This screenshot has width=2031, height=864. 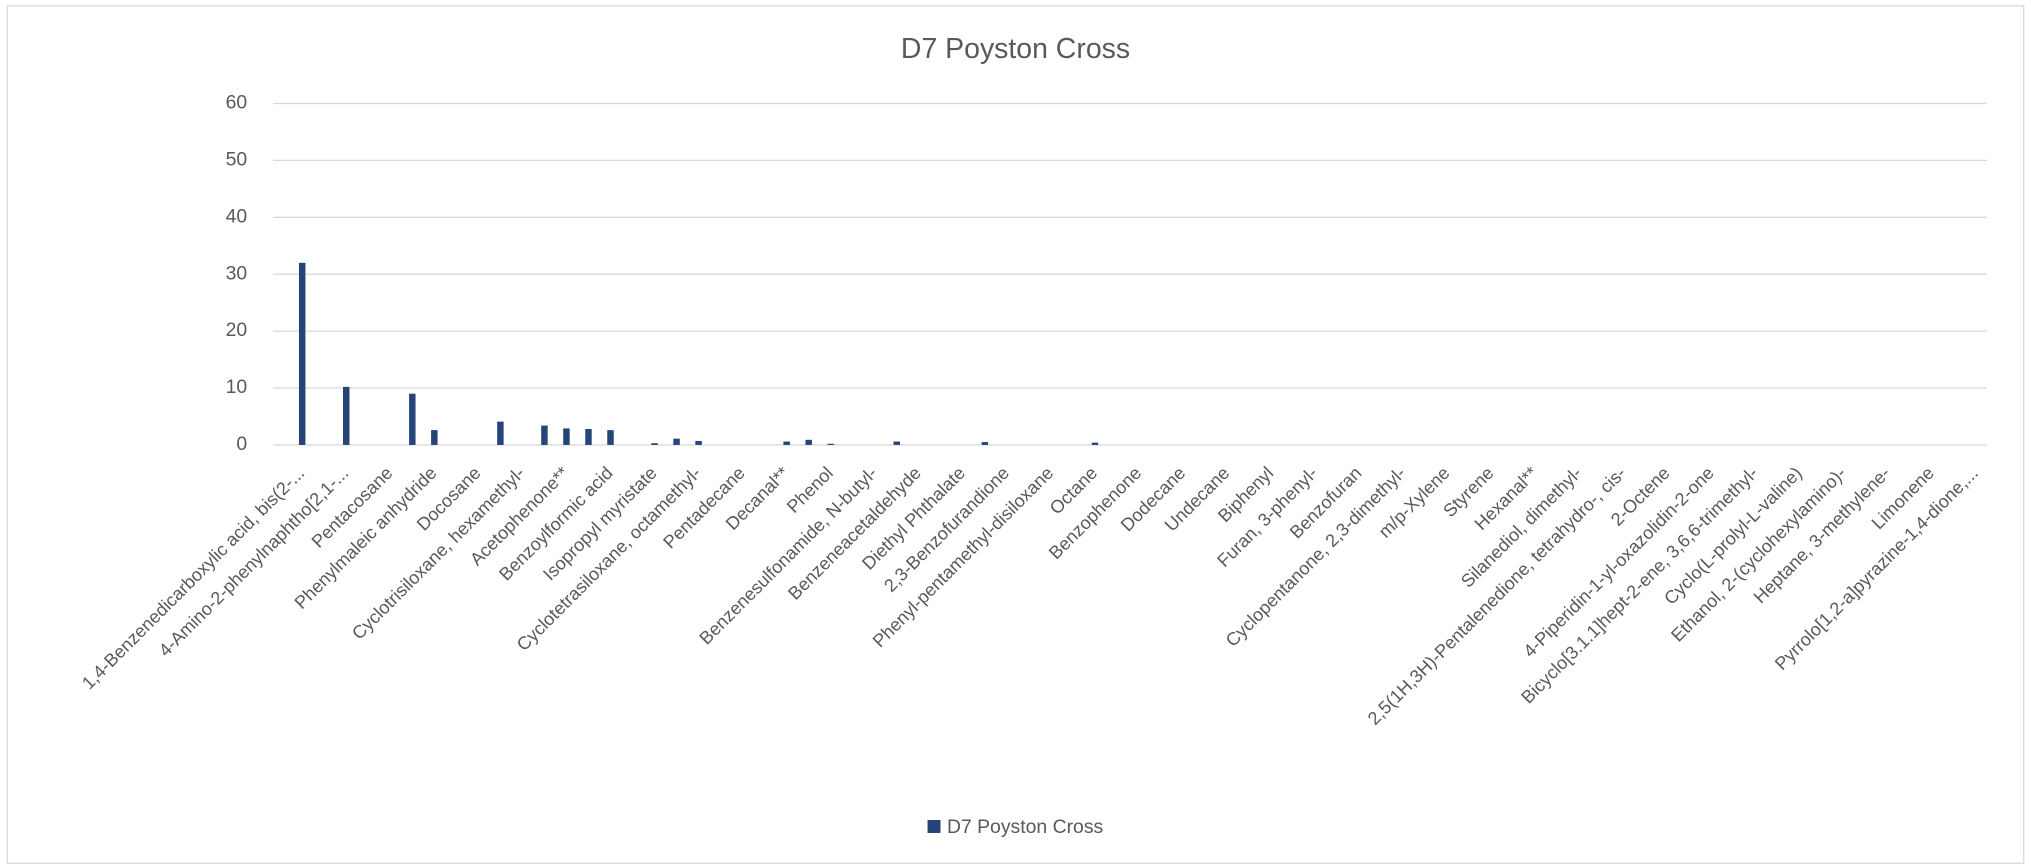 I want to click on chart-title: D7 Poyston Cross, so click(x=1015, y=49).